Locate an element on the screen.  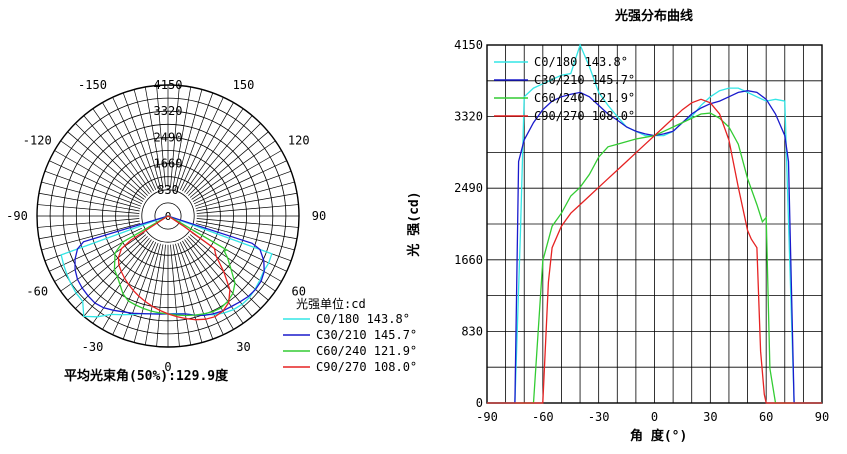
polar-angle-label: 150 is located at coordinates (244, 85).